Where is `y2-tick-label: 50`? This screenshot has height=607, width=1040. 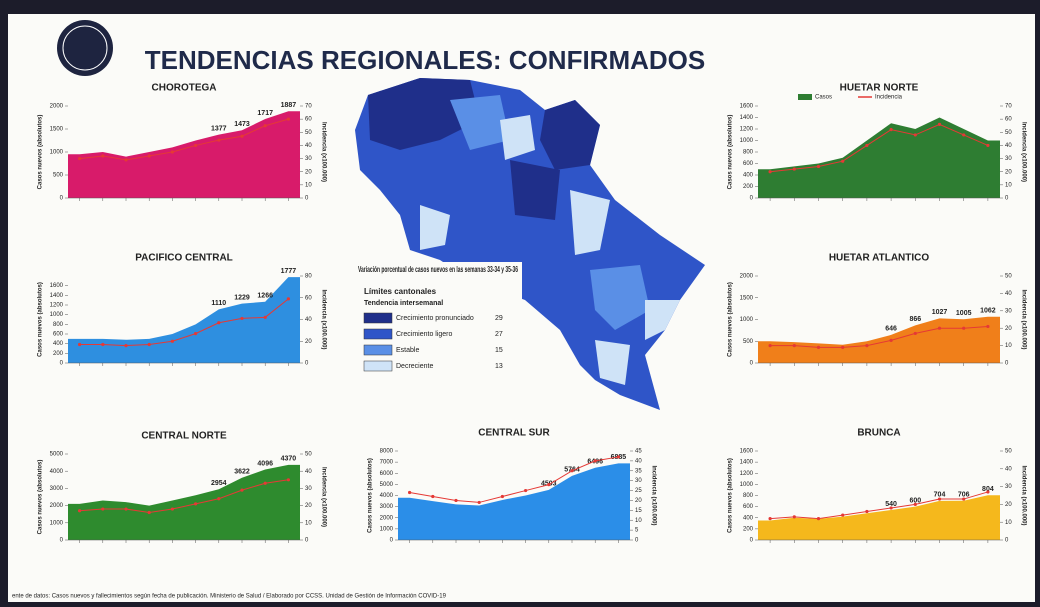 y2-tick-label: 50 is located at coordinates (1008, 133).